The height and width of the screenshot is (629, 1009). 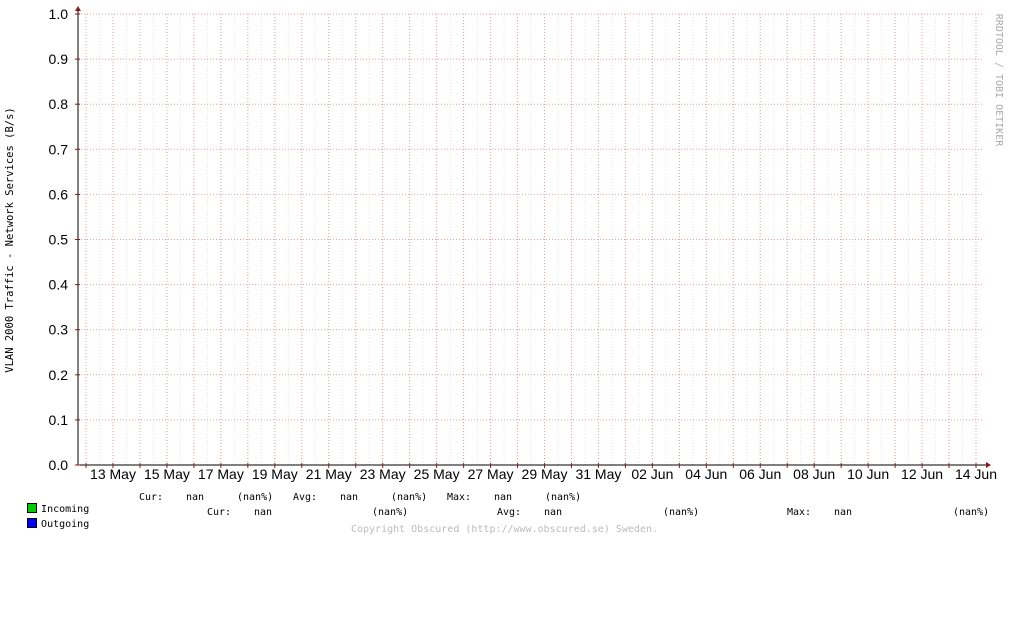 I want to click on legend-incoming-name: Incoming, so click(x=65, y=509).